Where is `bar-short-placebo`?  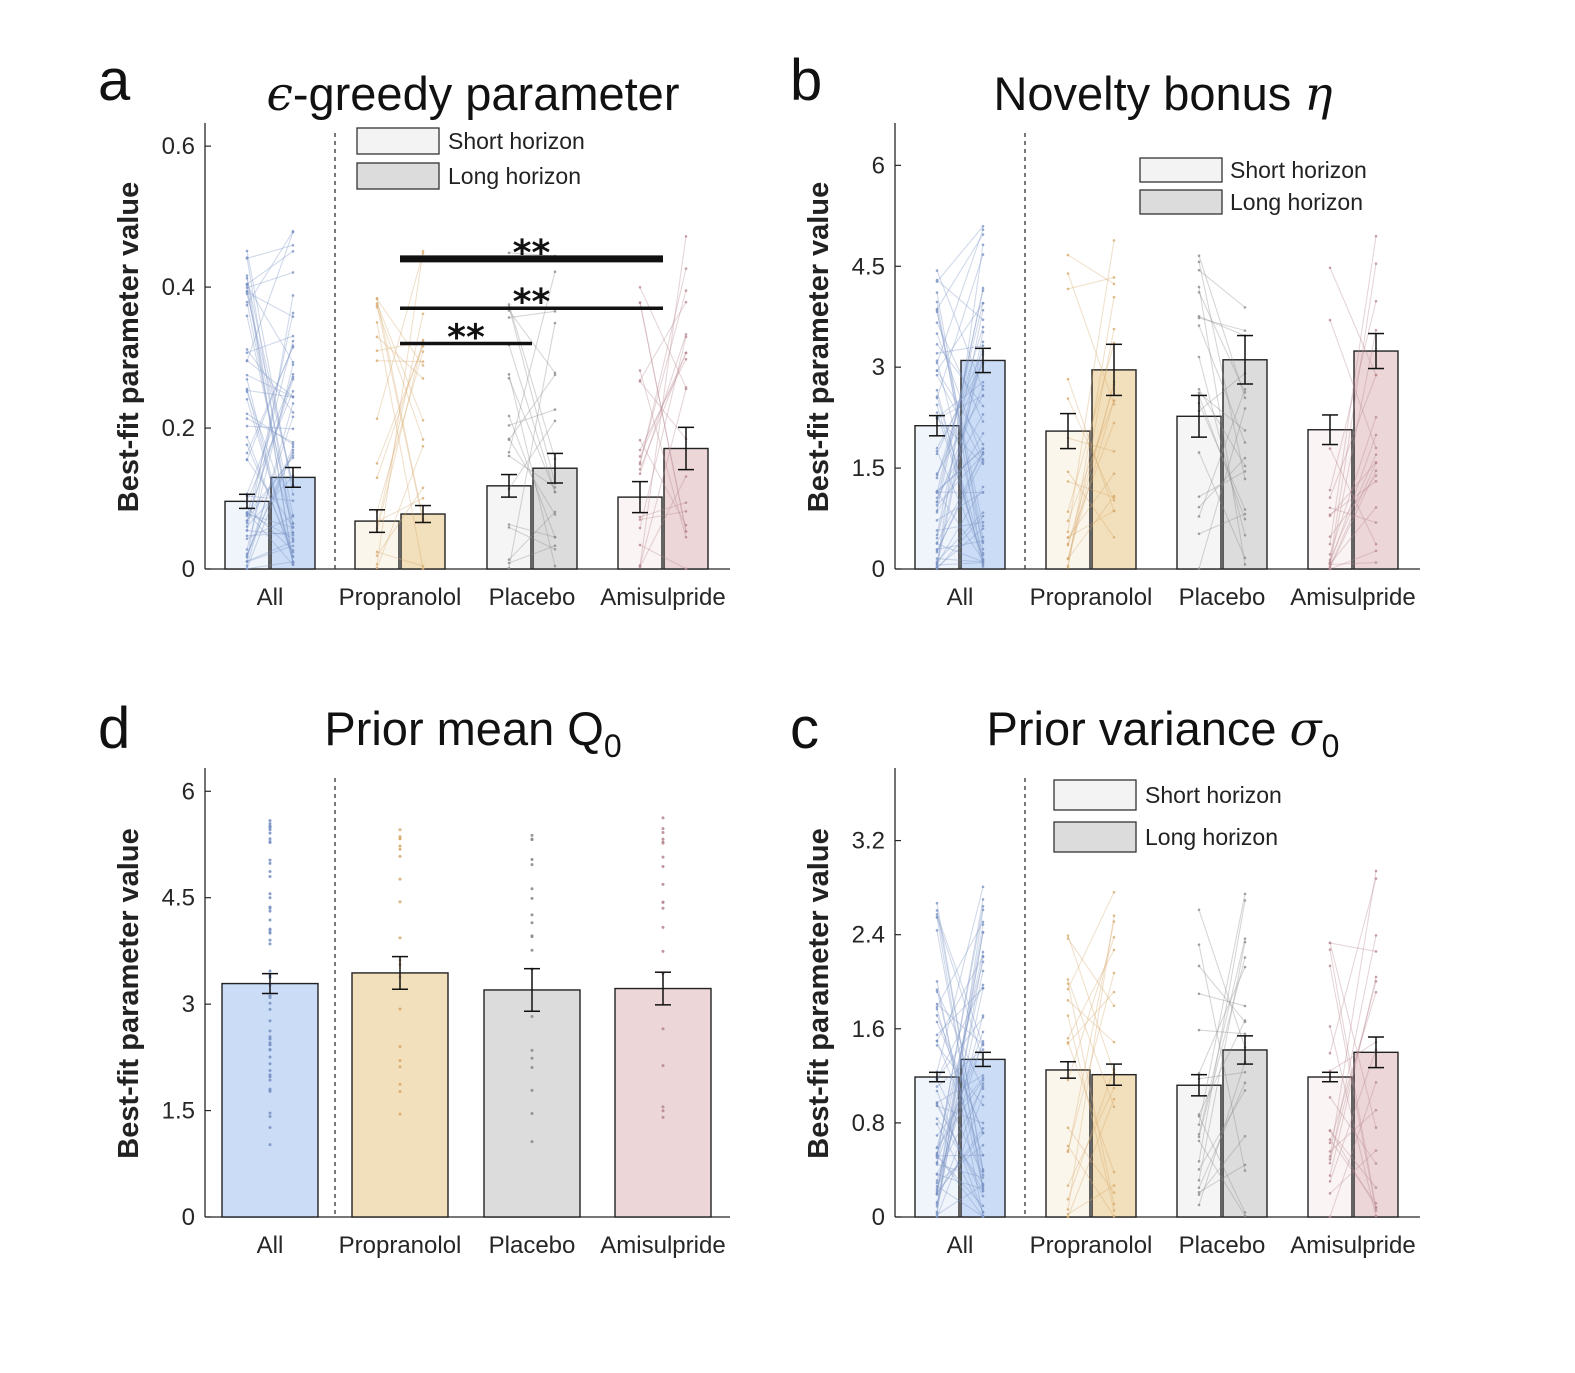
bar-short-placebo is located at coordinates (1199, 1151).